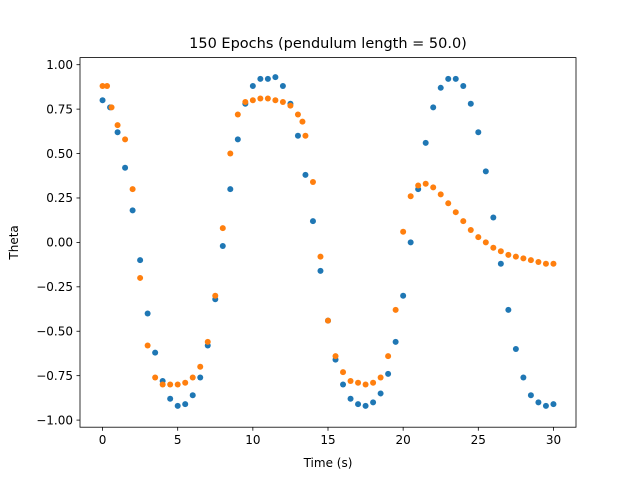 Image resolution: width=640 pixels, height=480 pixels. Describe the element at coordinates (328, 44) in the screenshot. I see `chart-title: 150 Epochs (pendulum length = 50.0)` at that location.